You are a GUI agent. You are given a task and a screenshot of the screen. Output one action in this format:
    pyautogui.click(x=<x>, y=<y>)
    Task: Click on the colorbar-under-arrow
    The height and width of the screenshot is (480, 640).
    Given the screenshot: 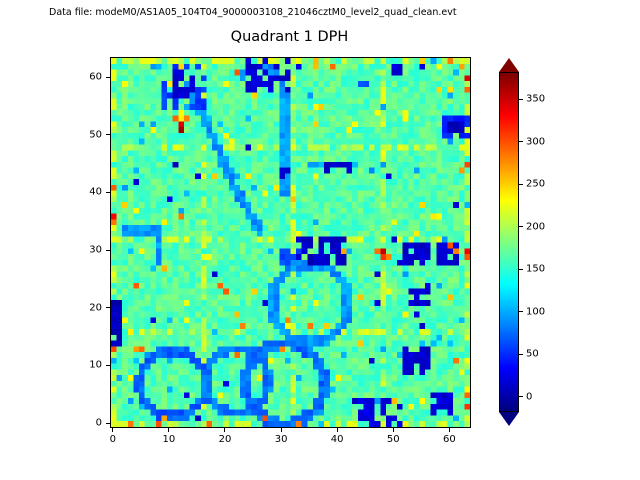 What is the action you would take?
    pyautogui.click(x=509, y=419)
    